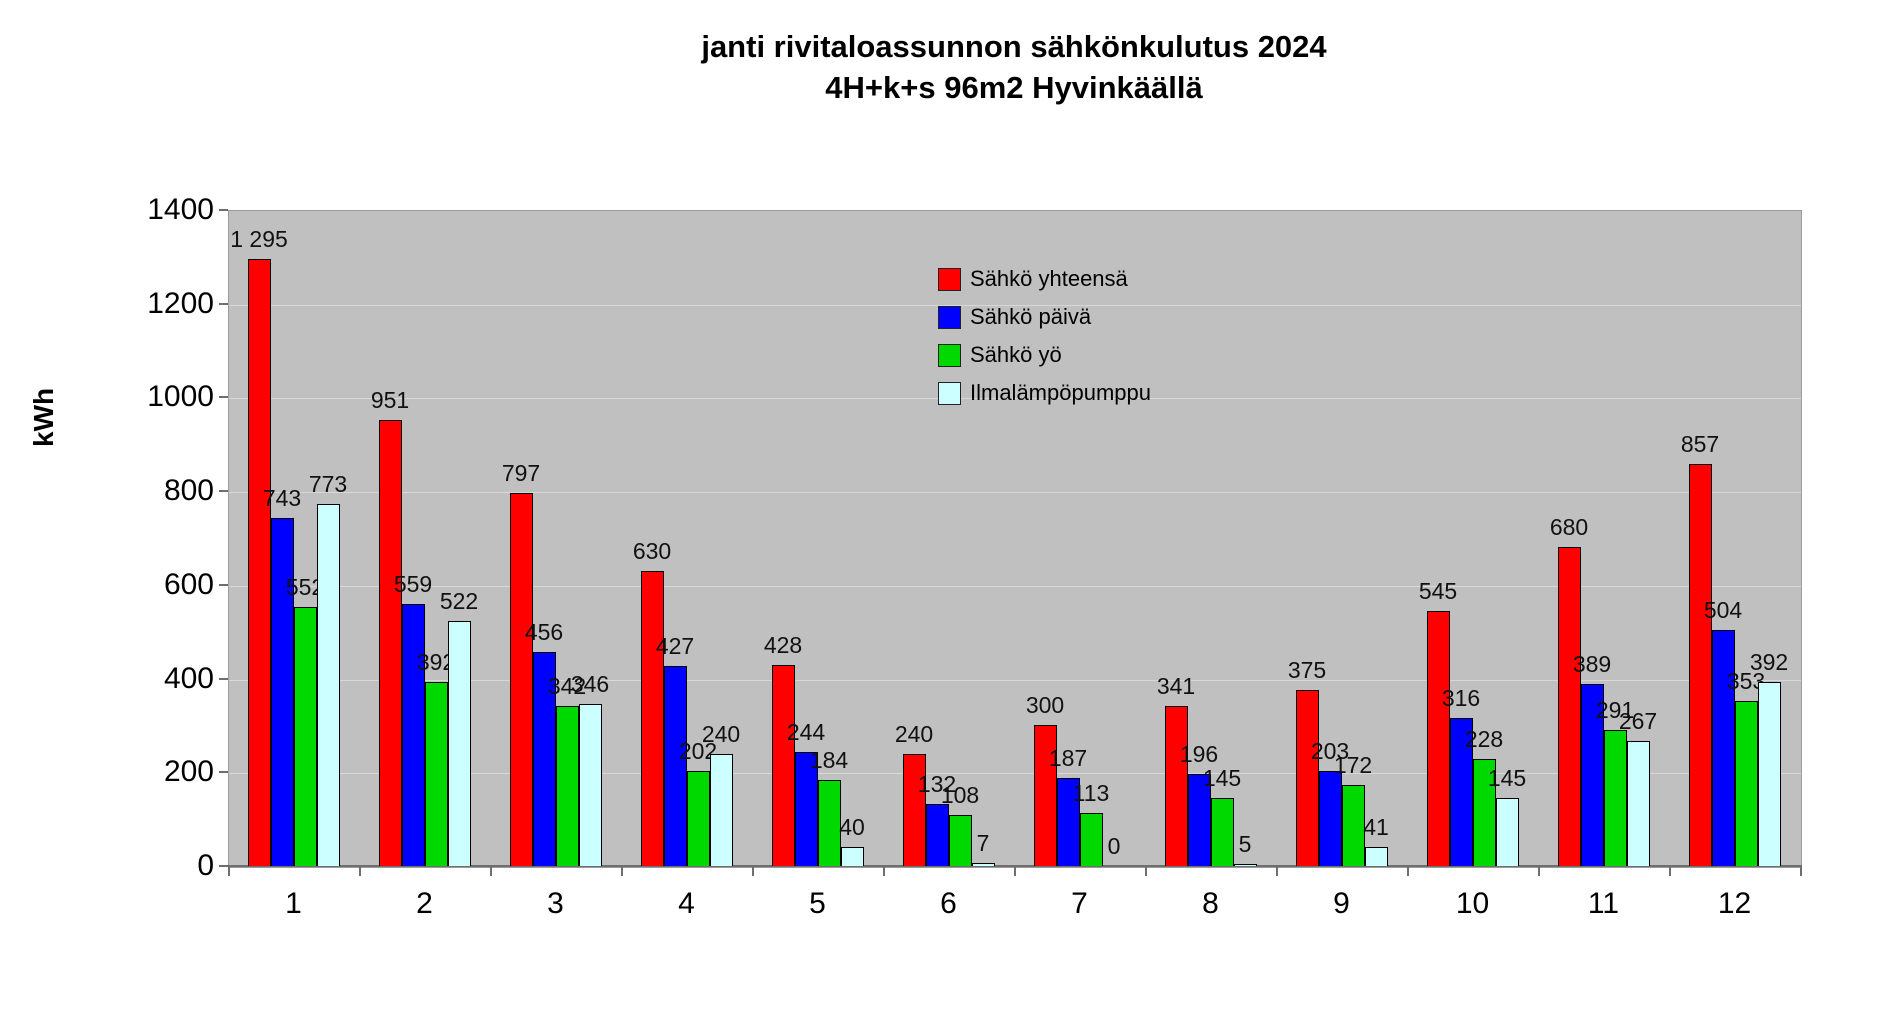 This screenshot has width=1879, height=1019. What do you see at coordinates (282, 498) in the screenshot?
I see `data-label-s2-m1: 743` at bounding box center [282, 498].